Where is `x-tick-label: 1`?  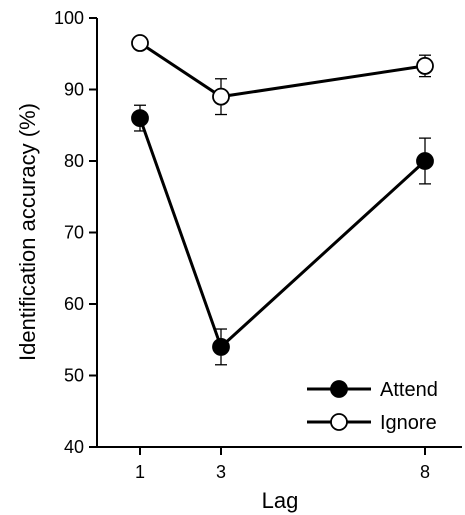
x-tick-label: 1 is located at coordinates (140, 472).